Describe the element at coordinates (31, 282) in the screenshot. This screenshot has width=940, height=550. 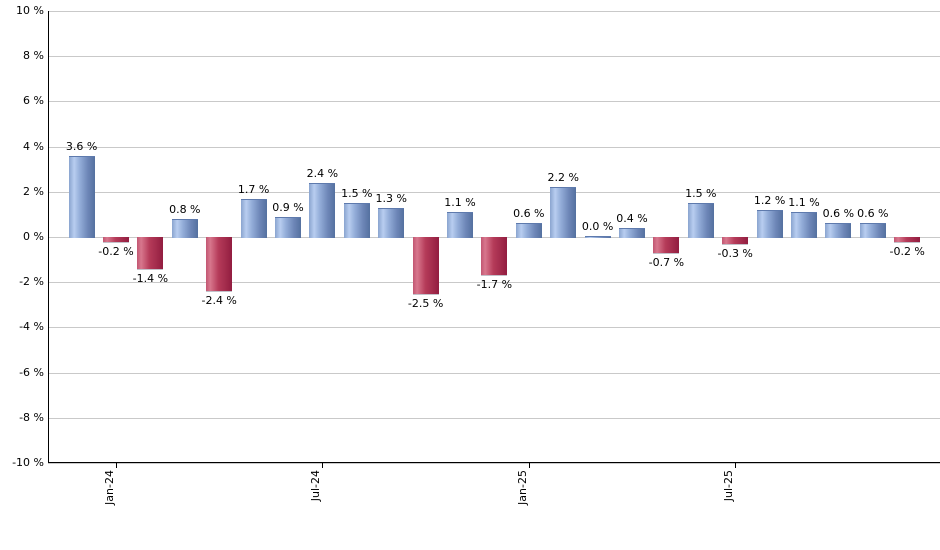
I see `y-axis-tick-label: -2 %` at that location.